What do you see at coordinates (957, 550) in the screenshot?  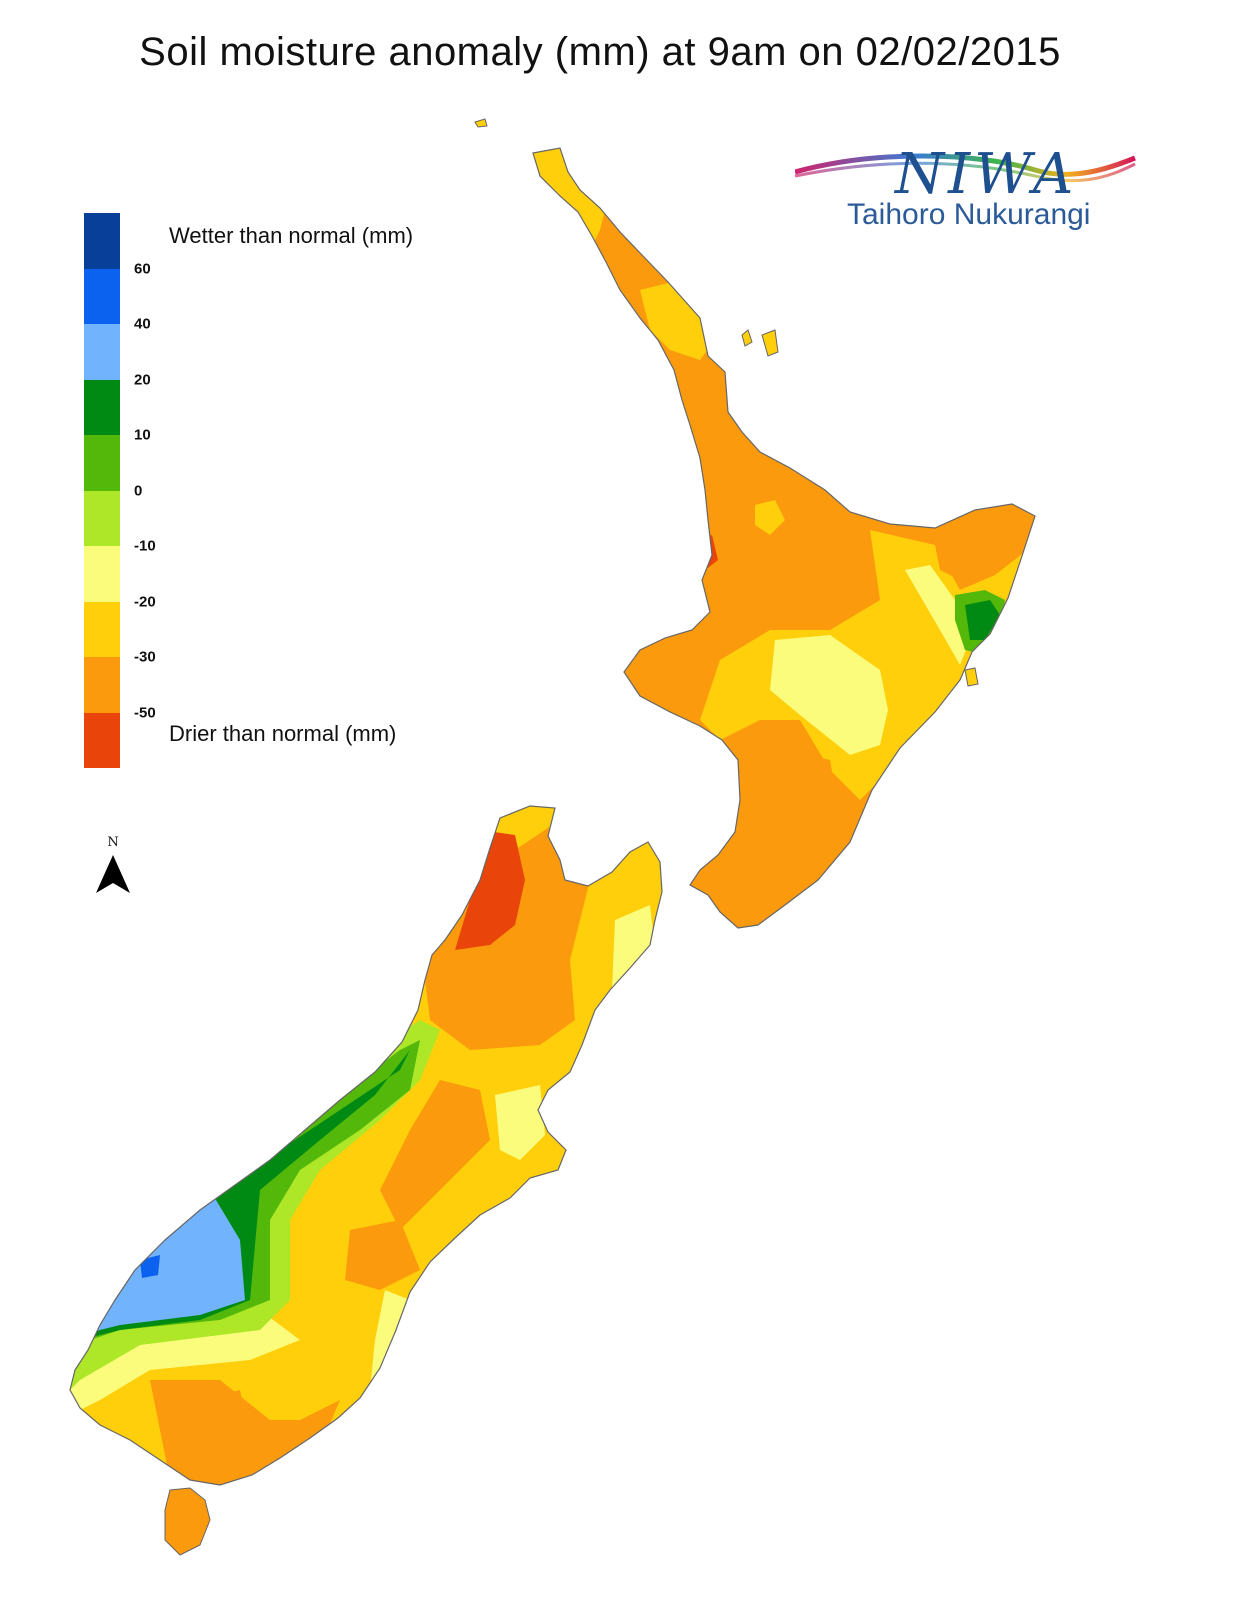 I see `east-cape-dry-band` at bounding box center [957, 550].